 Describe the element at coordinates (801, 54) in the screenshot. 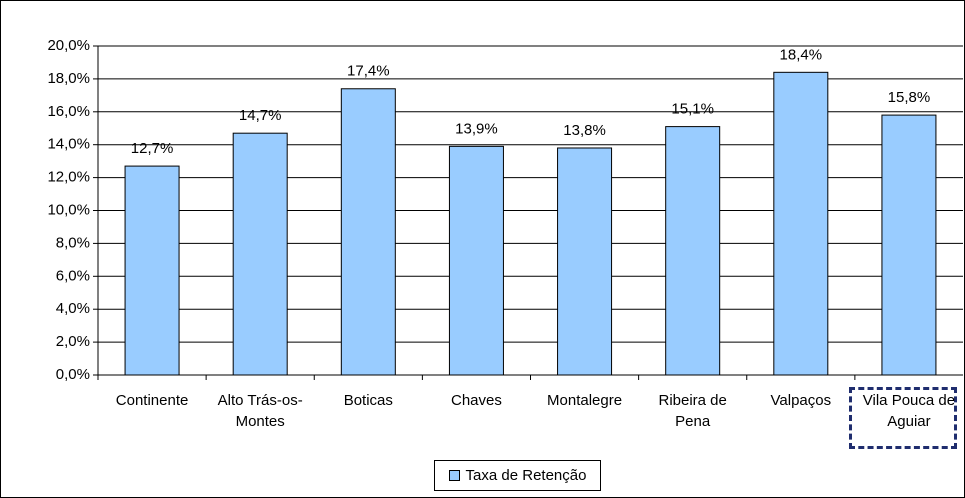

I see `value-label: 18,4%` at that location.